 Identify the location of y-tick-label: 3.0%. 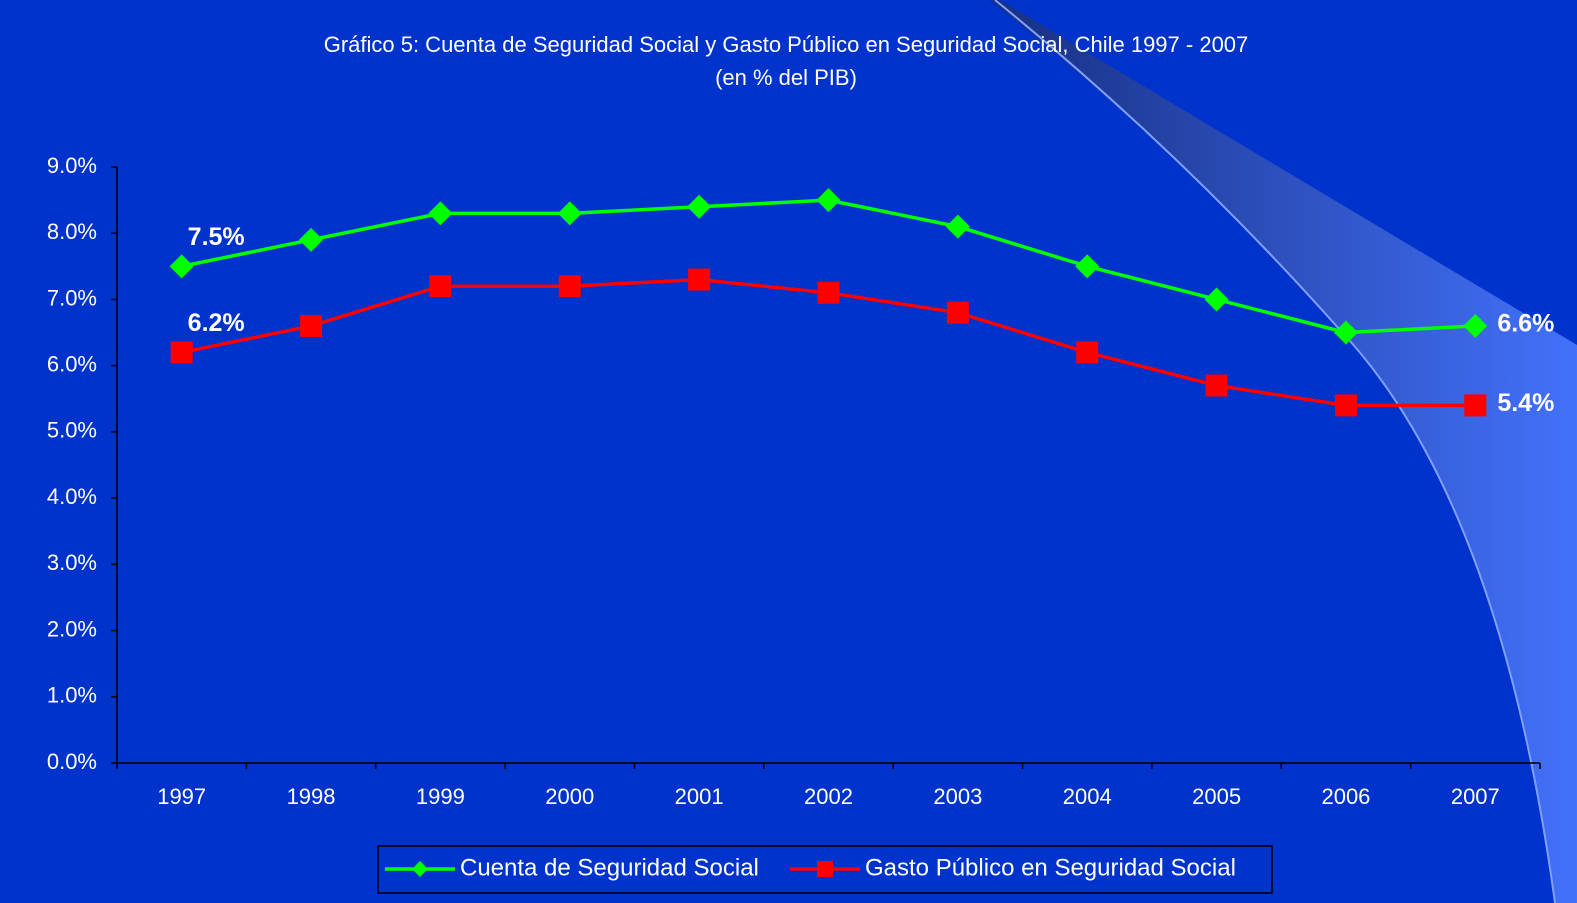
(72, 562).